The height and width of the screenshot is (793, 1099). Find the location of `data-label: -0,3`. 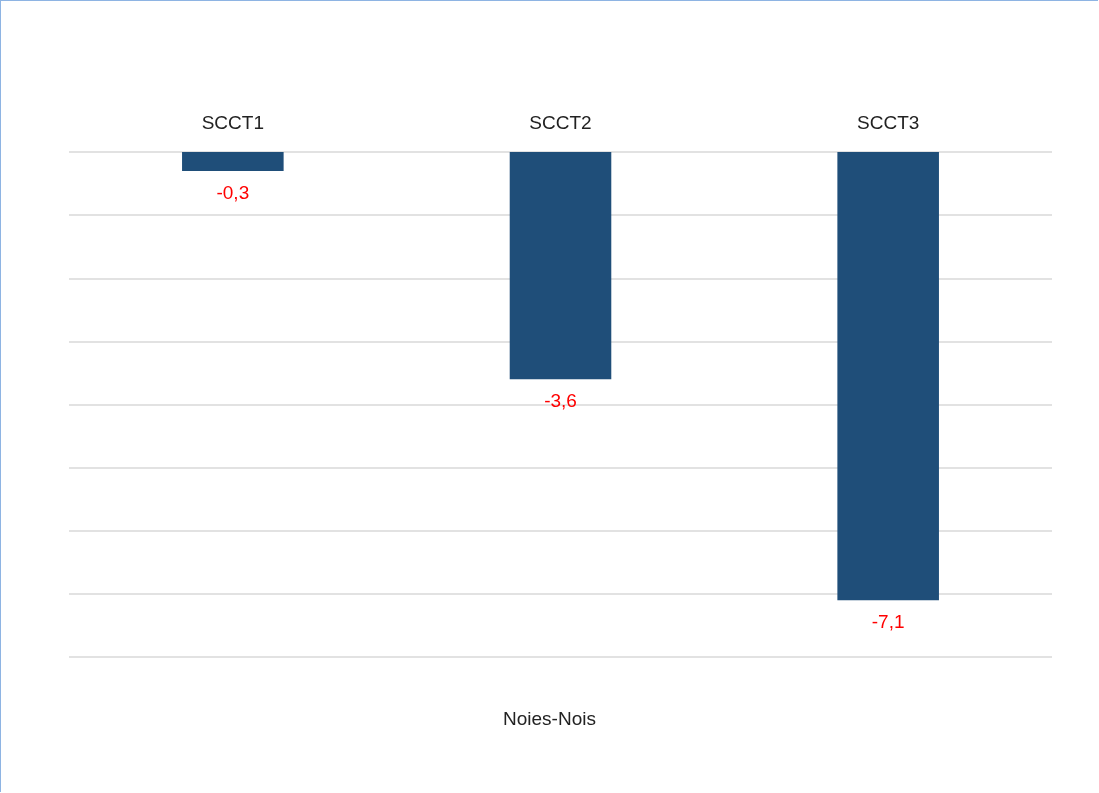

data-label: -0,3 is located at coordinates (233, 192).